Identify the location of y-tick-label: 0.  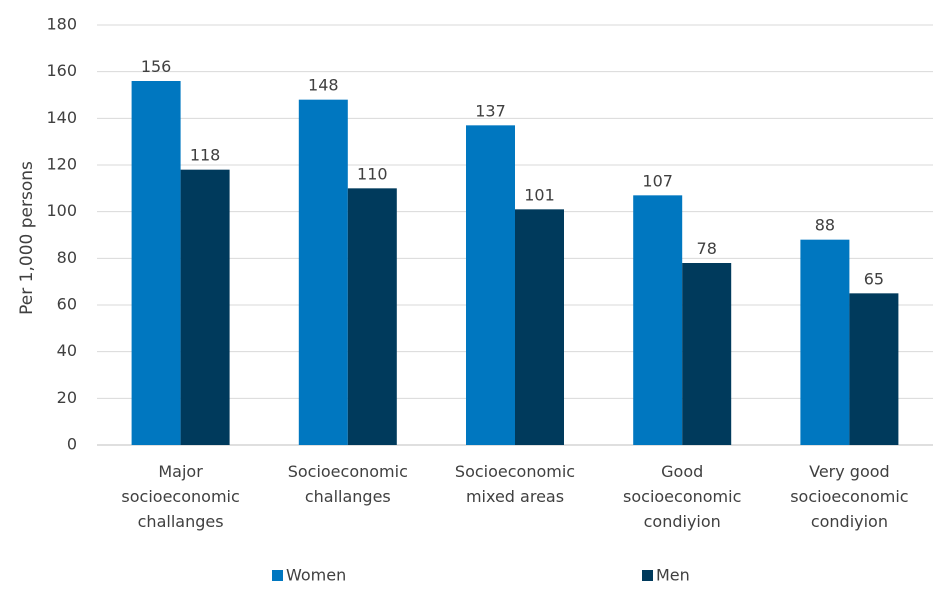
(72, 444).